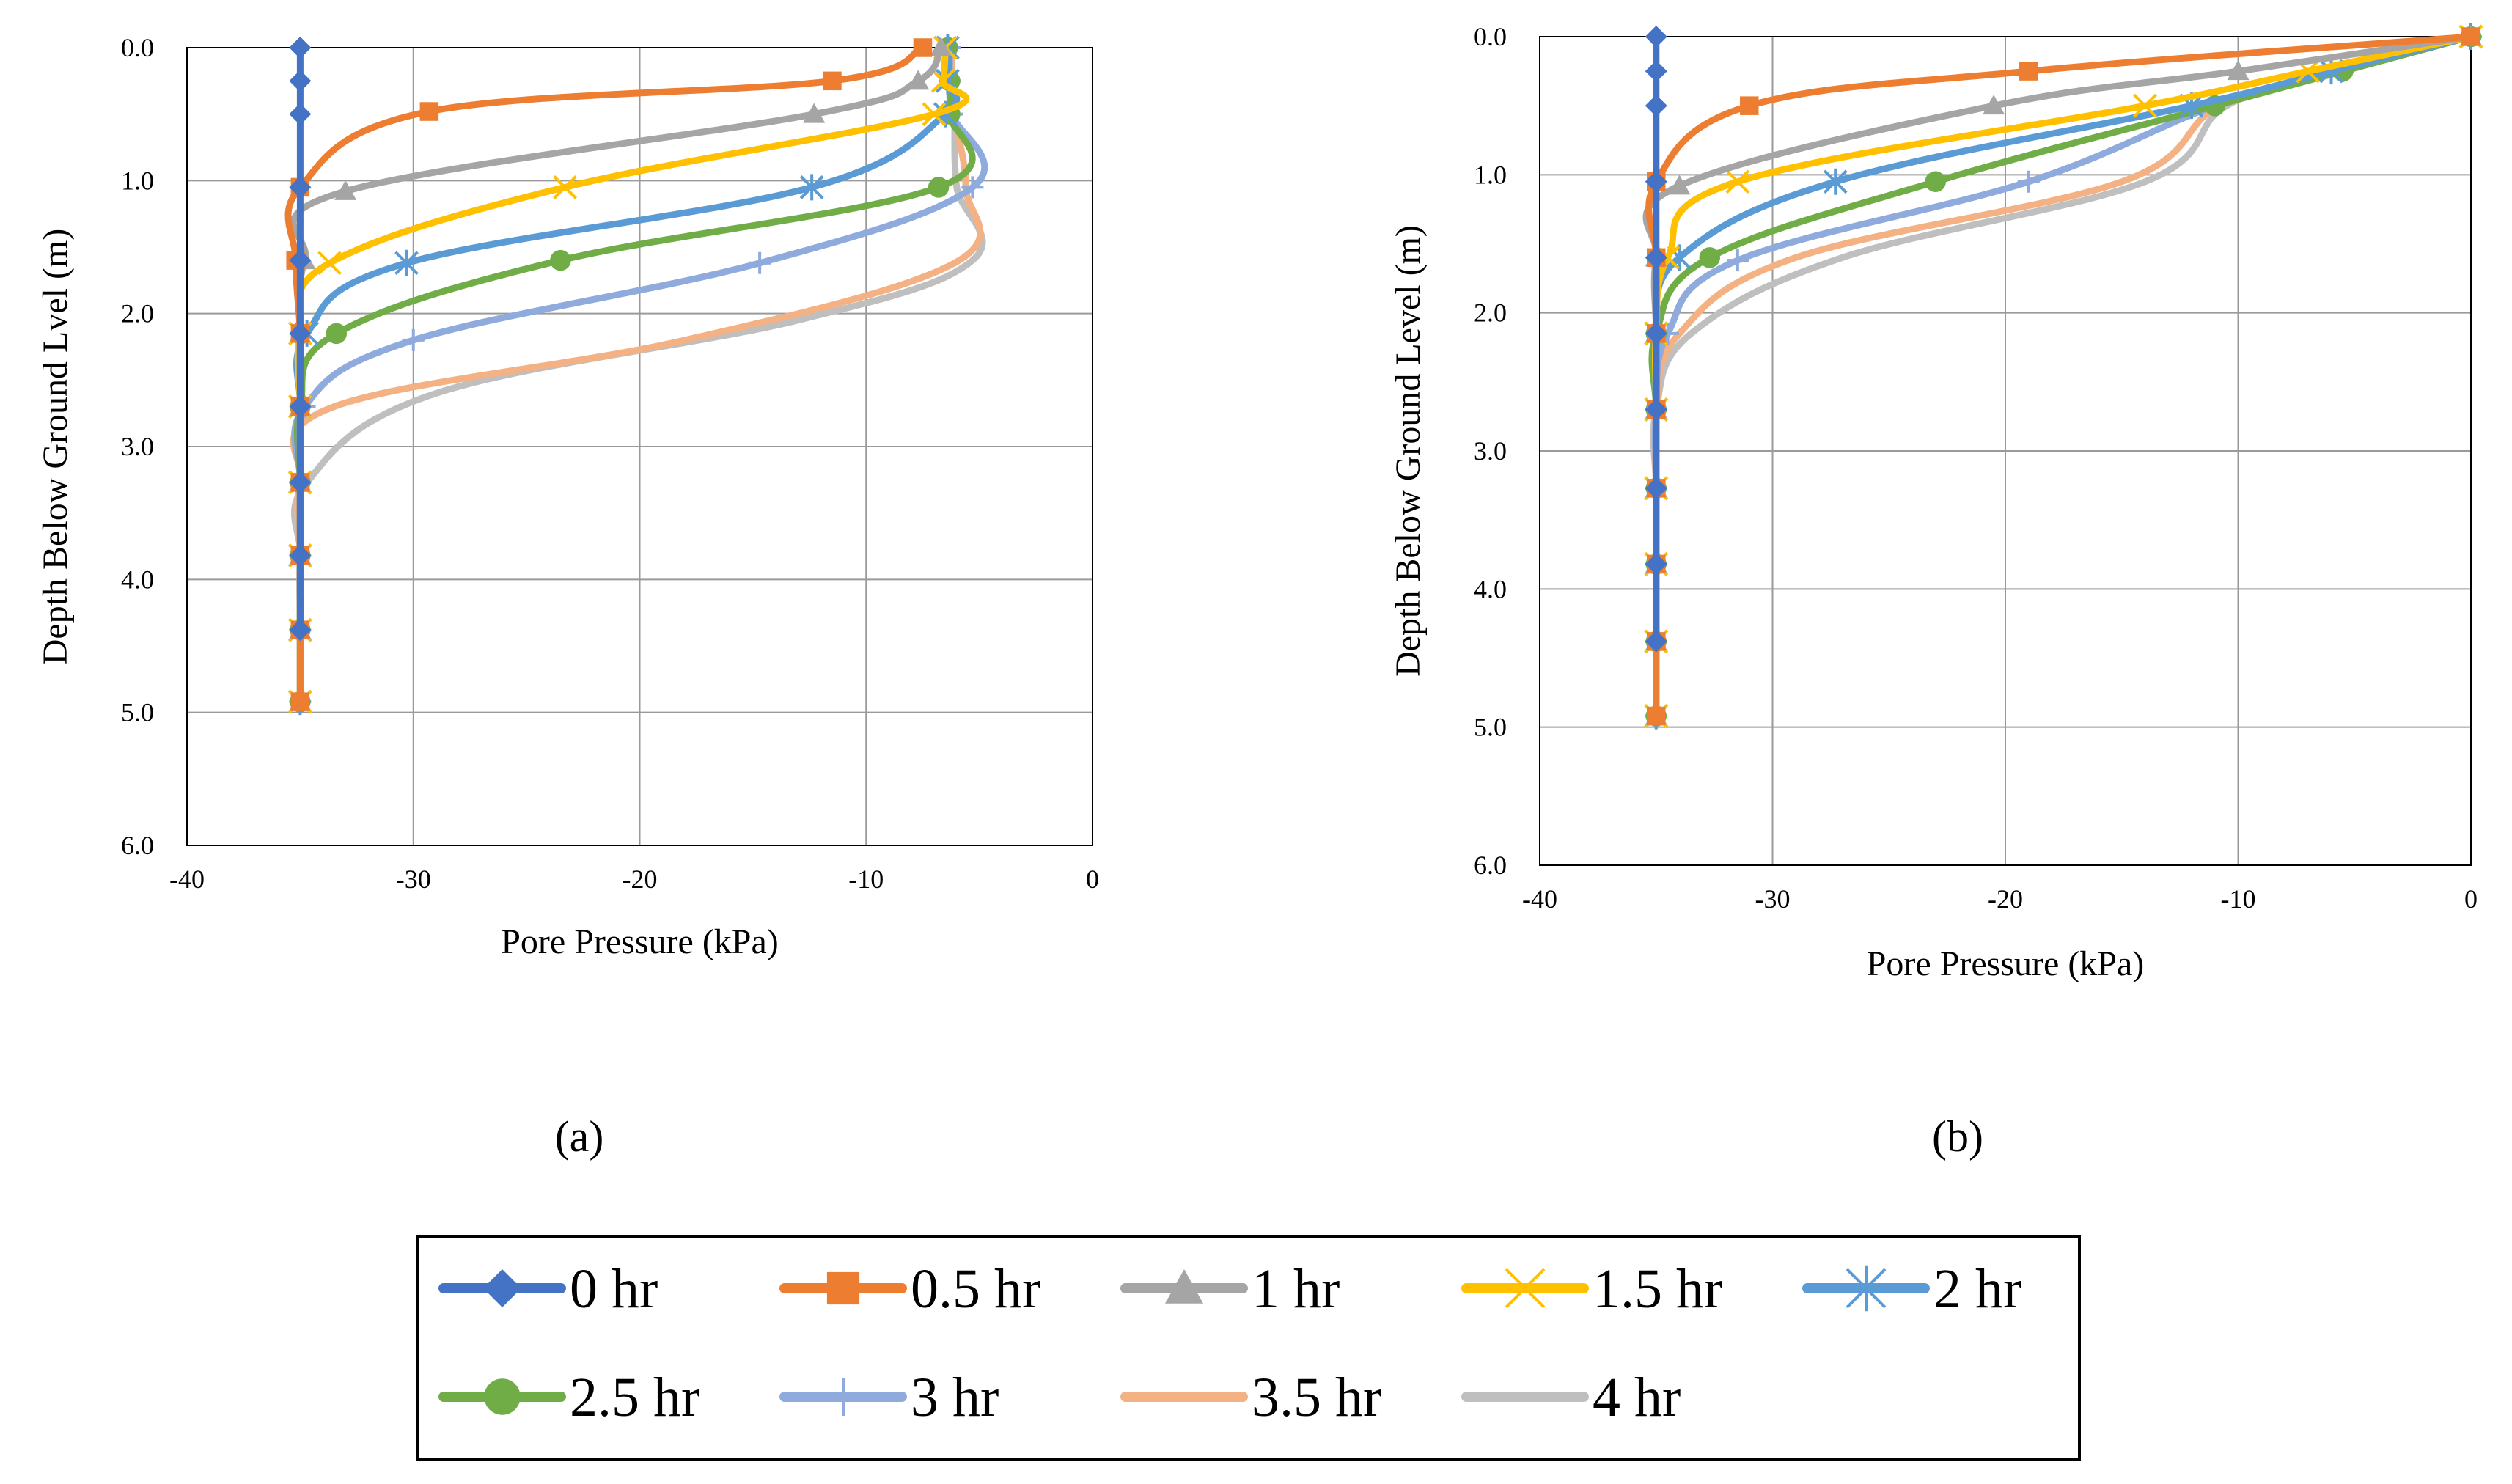  What do you see at coordinates (55, 447) in the screenshot?
I see `panel-a-y-axis-title: Depth Below Ground Lvel (m)` at bounding box center [55, 447].